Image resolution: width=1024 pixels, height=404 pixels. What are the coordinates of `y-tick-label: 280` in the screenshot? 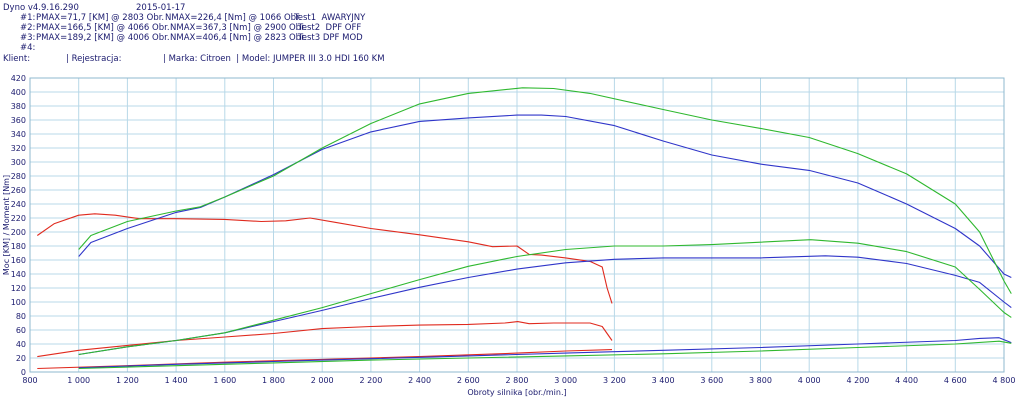 It's located at (18, 176).